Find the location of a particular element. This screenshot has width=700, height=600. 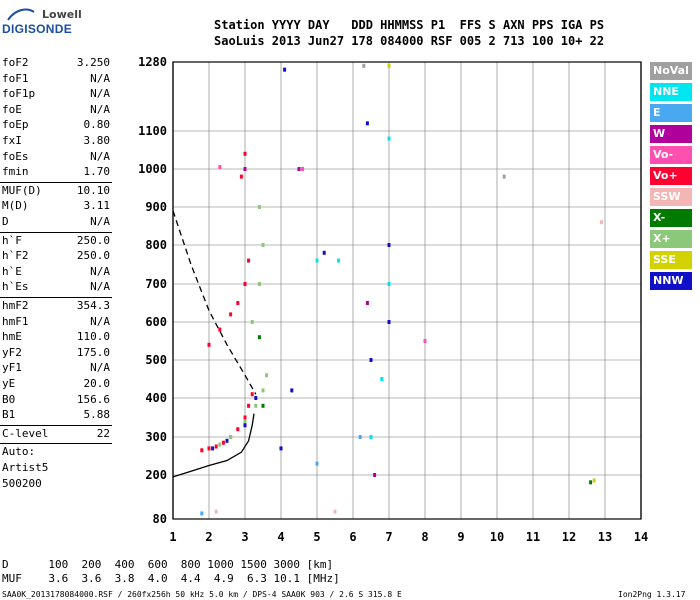

y-tick-label: 400 is located at coordinates (156, 398).